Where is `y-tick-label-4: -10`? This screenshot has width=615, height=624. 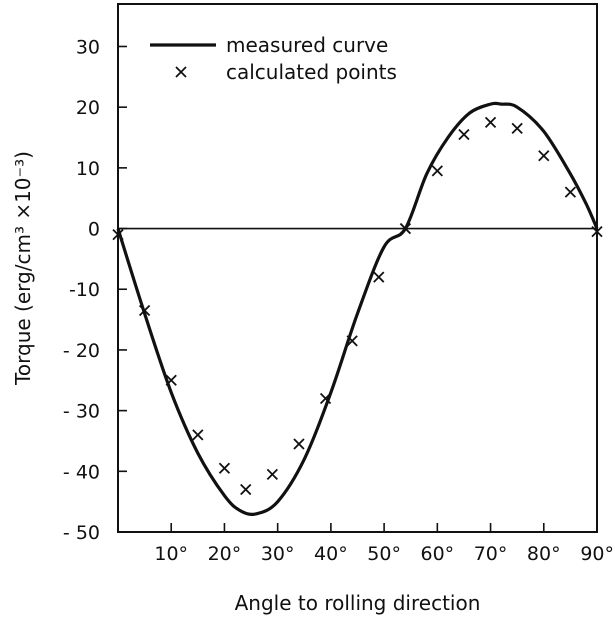
y-tick-label-4: -10 is located at coordinates (84, 290).